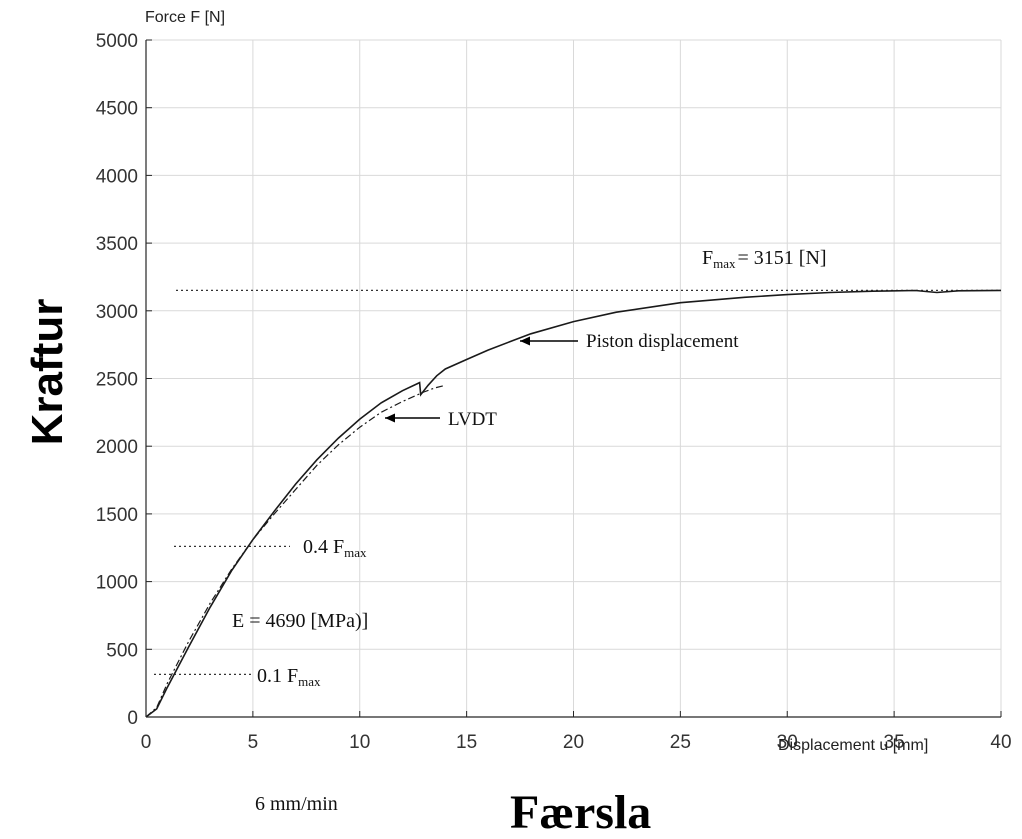  I want to click on x-tick-label: 35, so click(894, 742).